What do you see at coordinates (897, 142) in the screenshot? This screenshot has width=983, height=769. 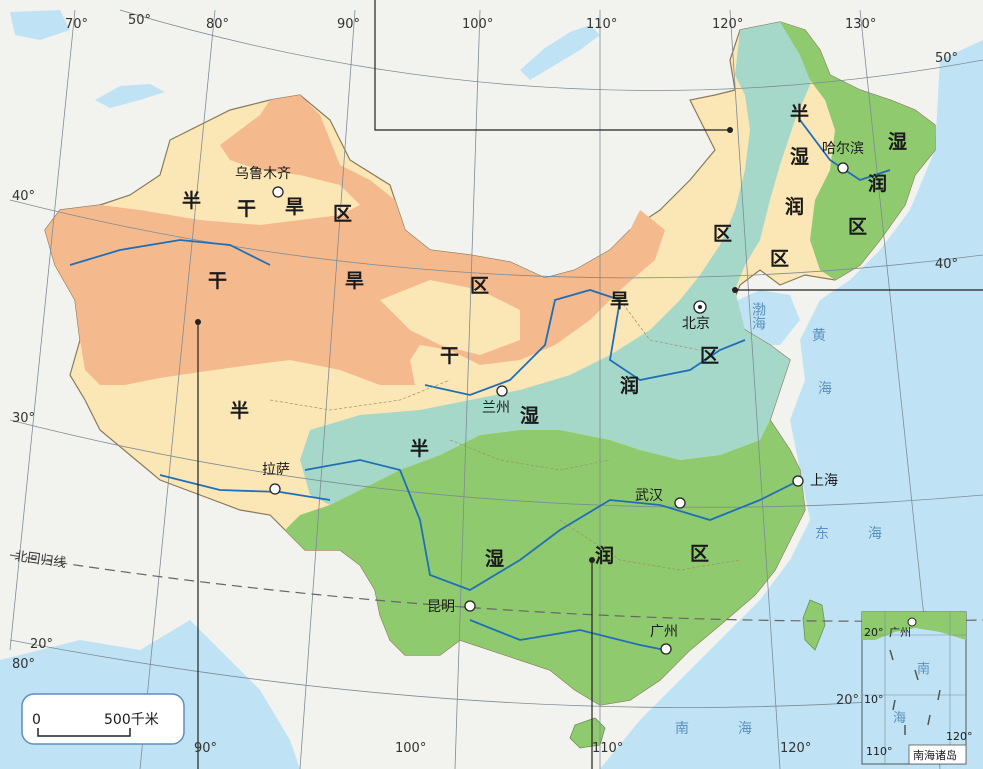 I see `humid-char-1: 湿` at bounding box center [897, 142].